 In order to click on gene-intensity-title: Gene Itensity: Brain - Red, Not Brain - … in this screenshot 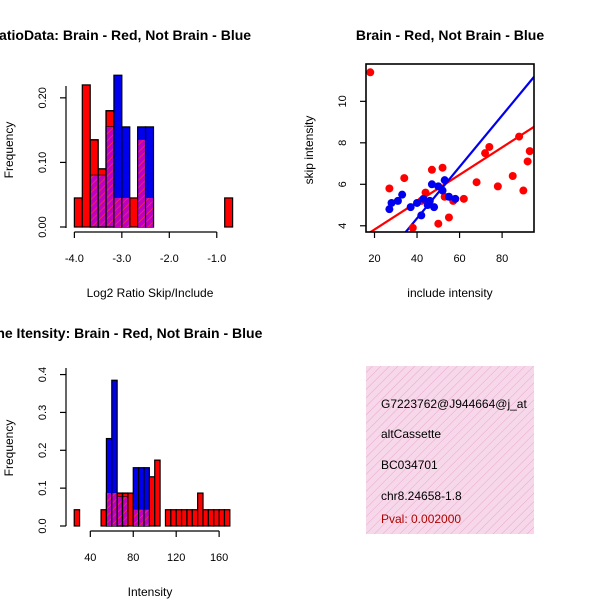, I will do `click(131, 333)`.